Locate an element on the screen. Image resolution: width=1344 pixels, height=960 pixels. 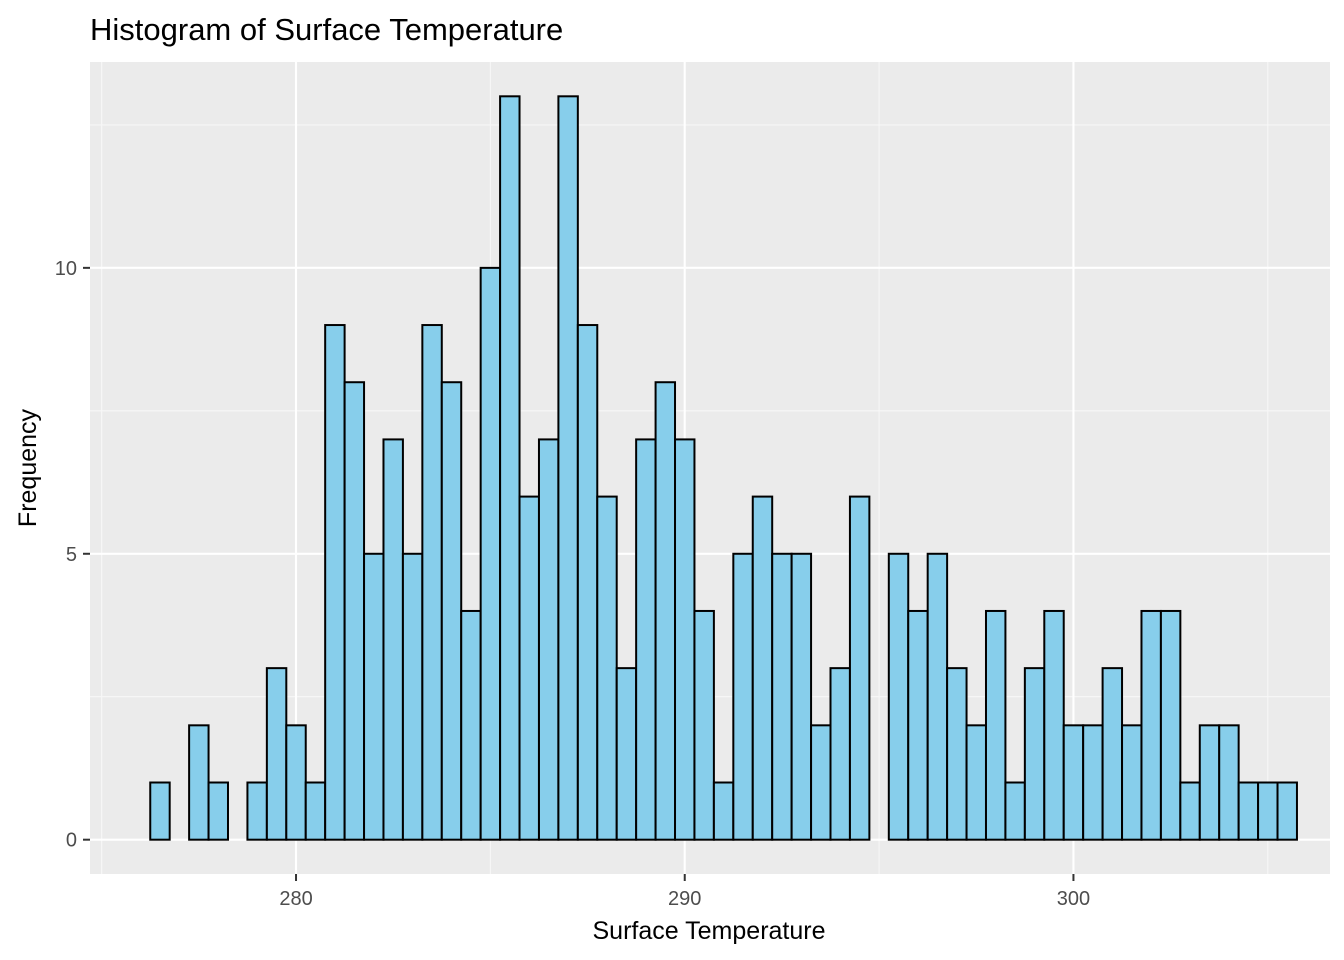
x-axis-title: Surface Temperature is located at coordinates (709, 931).